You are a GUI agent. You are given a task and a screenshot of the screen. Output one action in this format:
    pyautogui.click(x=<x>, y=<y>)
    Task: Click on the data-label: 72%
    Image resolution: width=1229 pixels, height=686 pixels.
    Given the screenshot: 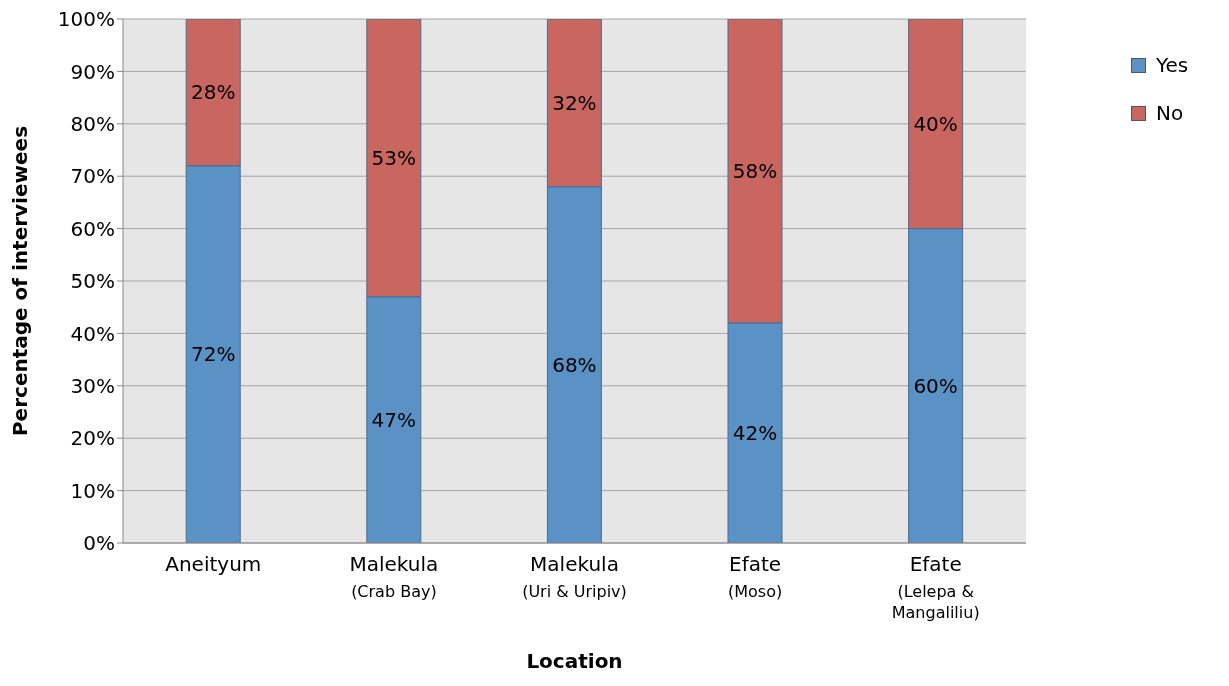 What is the action you would take?
    pyautogui.click(x=213, y=354)
    